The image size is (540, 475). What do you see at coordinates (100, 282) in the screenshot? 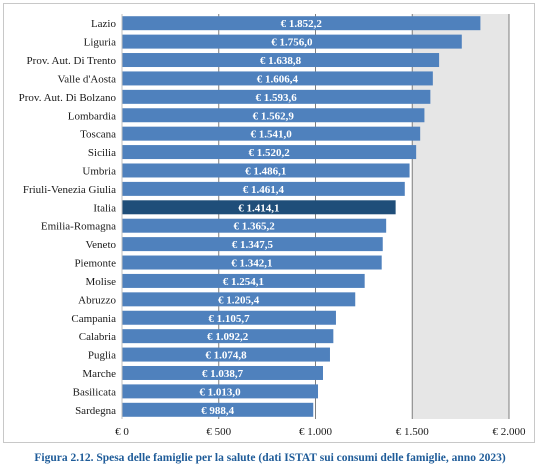
I see `category-label: Molise` at bounding box center [100, 282].